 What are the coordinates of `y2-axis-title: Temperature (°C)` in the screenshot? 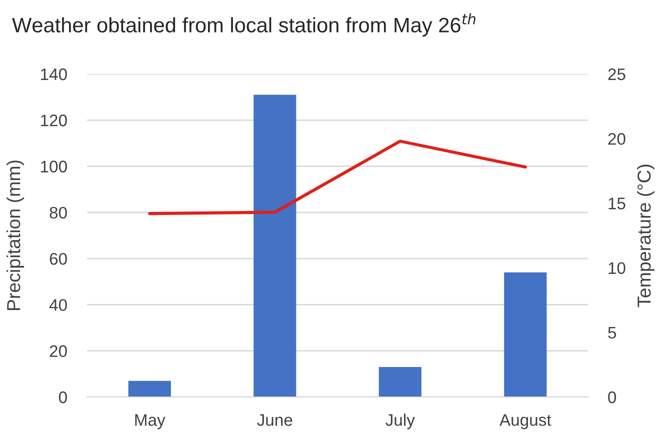 It's located at (645, 236).